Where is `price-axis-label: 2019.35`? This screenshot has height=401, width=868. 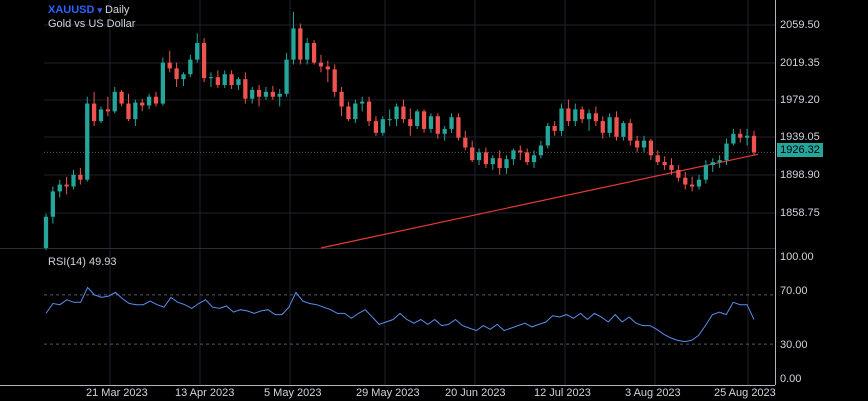
price-axis-label: 2019.35 is located at coordinates (800, 63).